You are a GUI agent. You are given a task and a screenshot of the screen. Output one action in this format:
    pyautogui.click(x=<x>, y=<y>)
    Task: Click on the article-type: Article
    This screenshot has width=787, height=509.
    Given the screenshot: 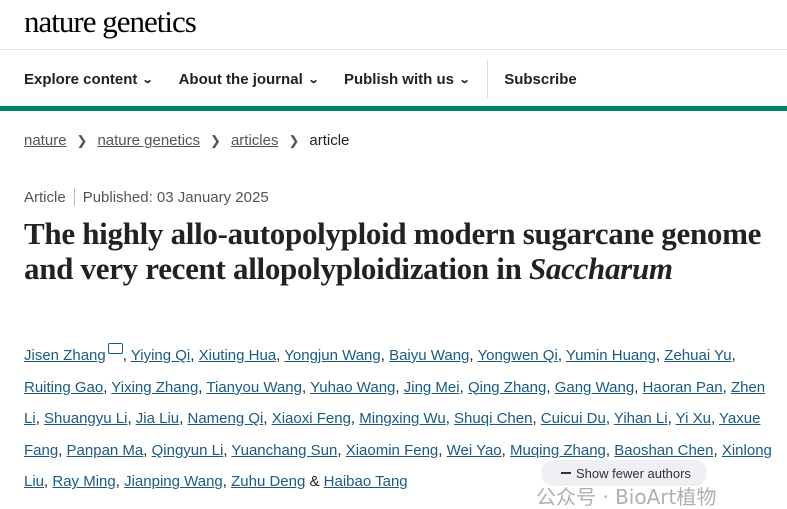 What is the action you would take?
    pyautogui.click(x=45, y=197)
    